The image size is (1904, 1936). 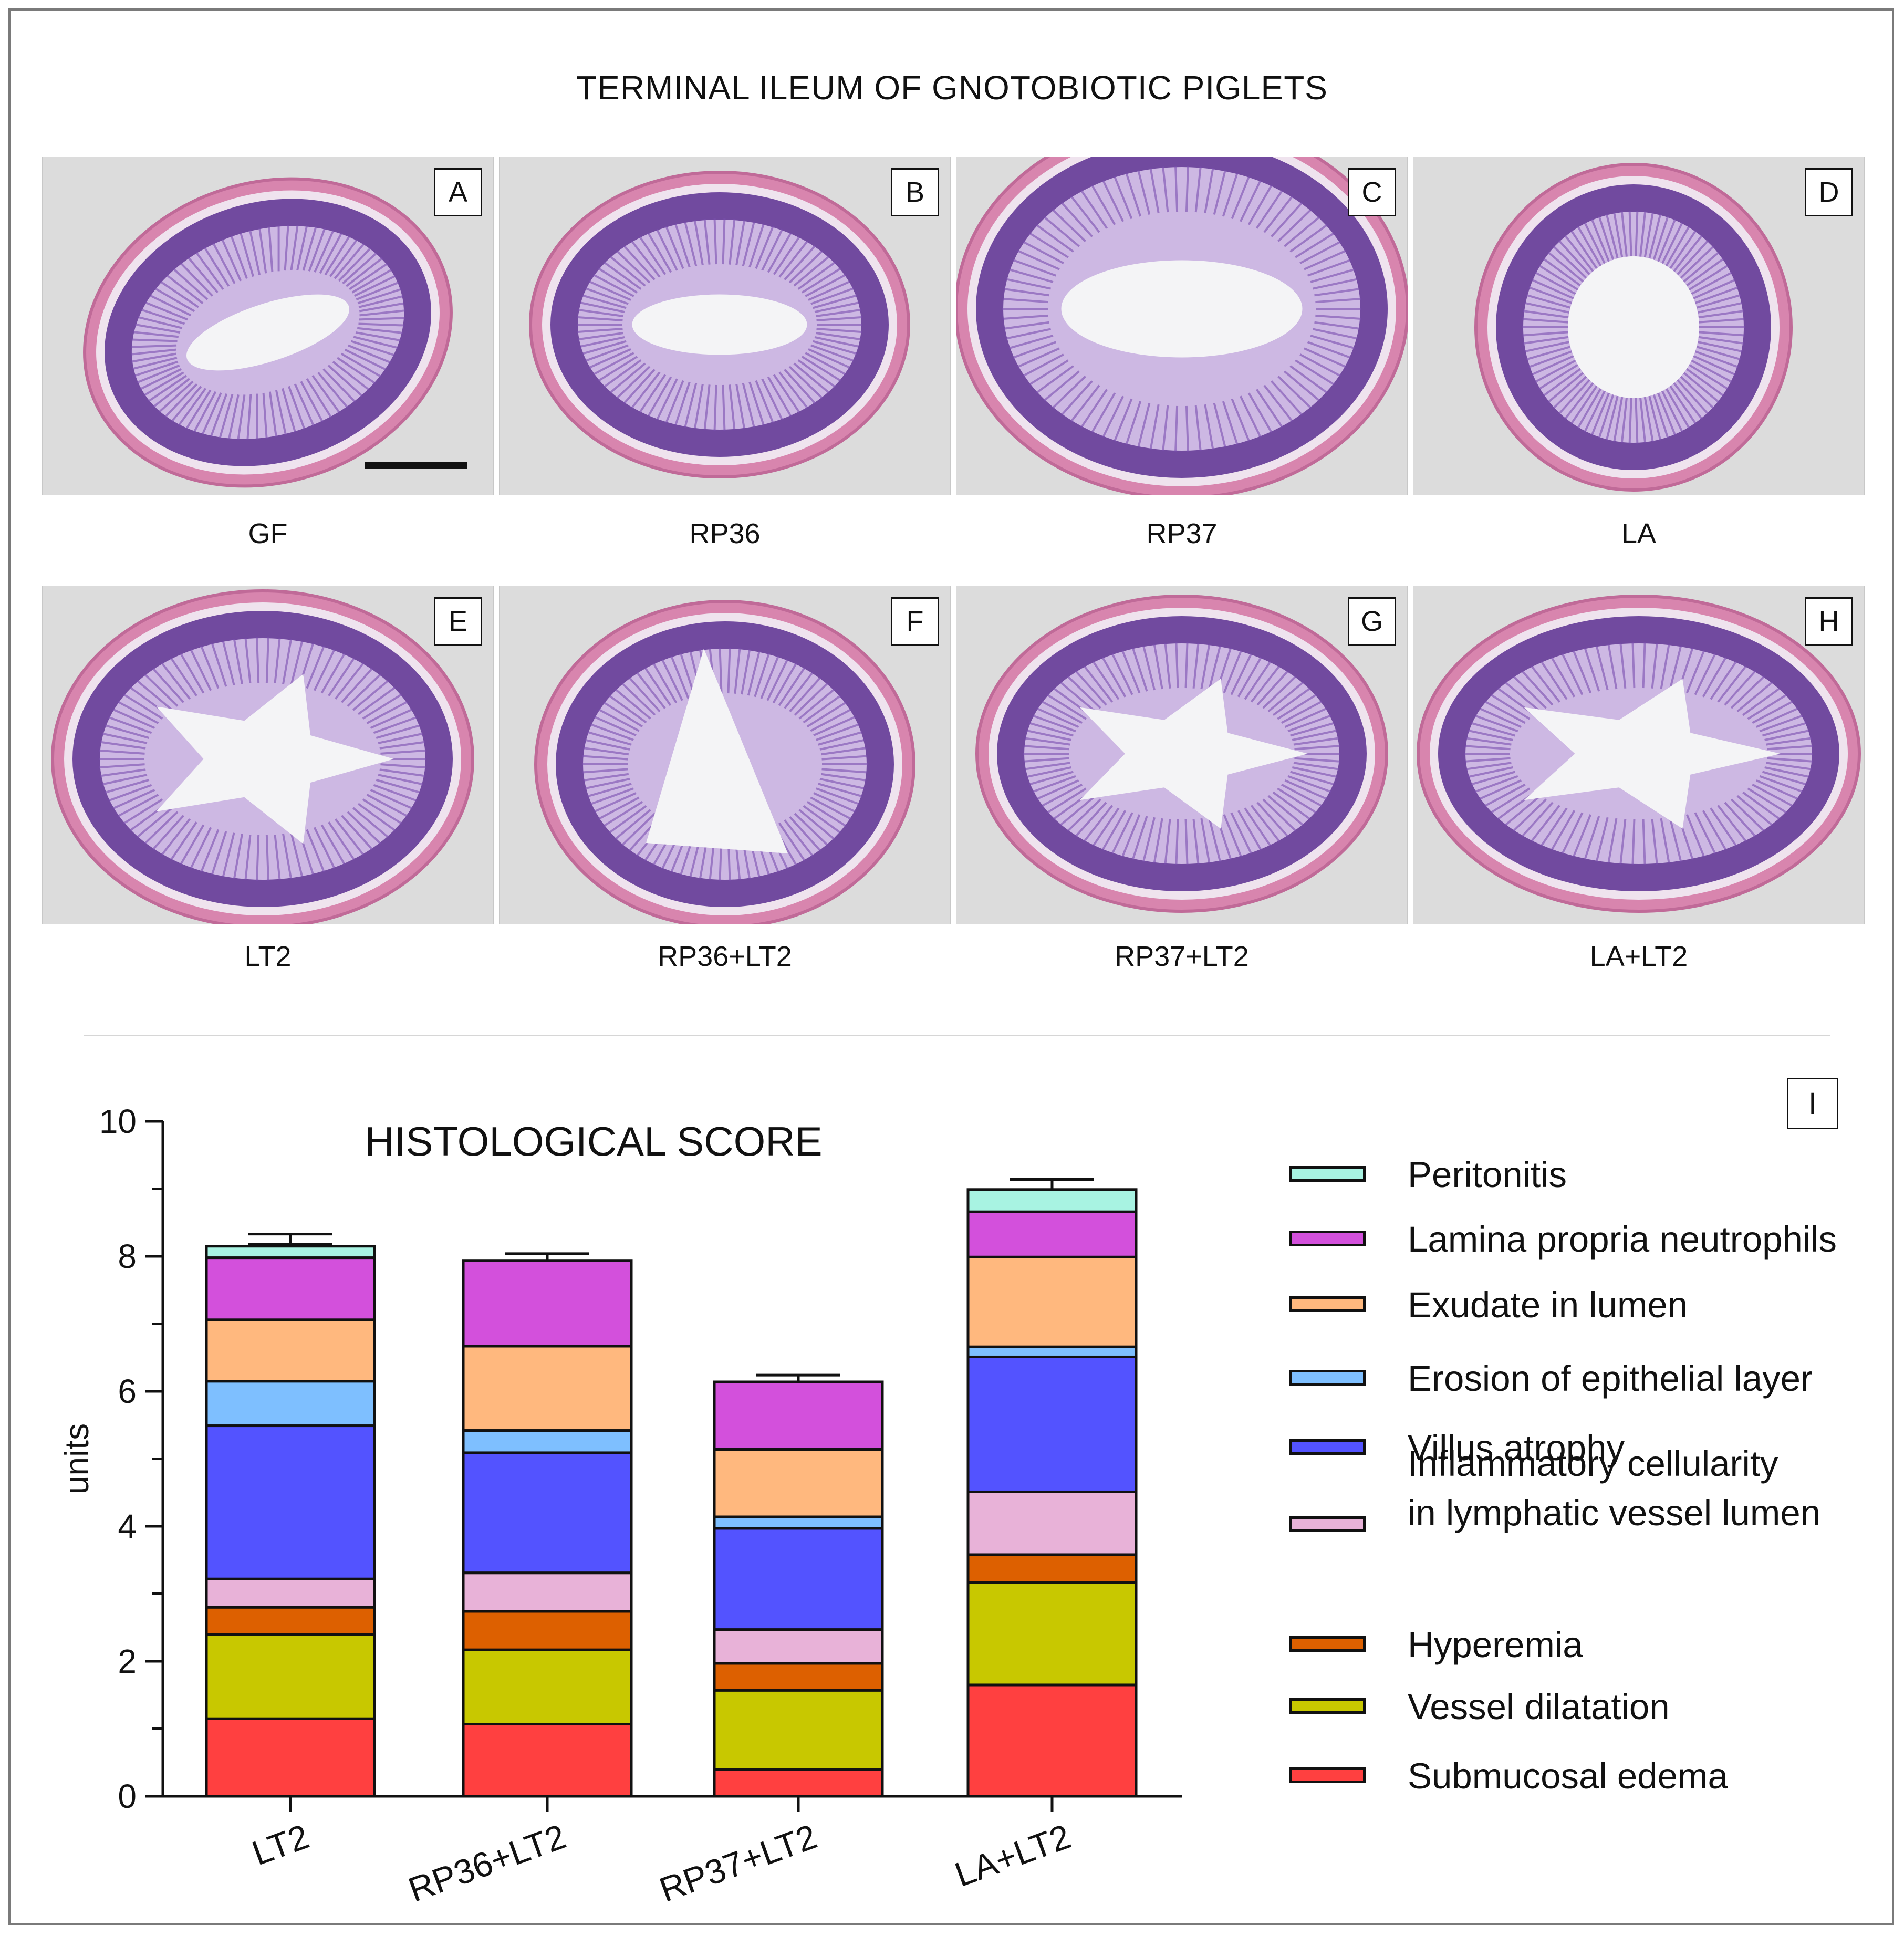 I want to click on legend-label: Lamina propria neutrophils, so click(x=1622, y=1239).